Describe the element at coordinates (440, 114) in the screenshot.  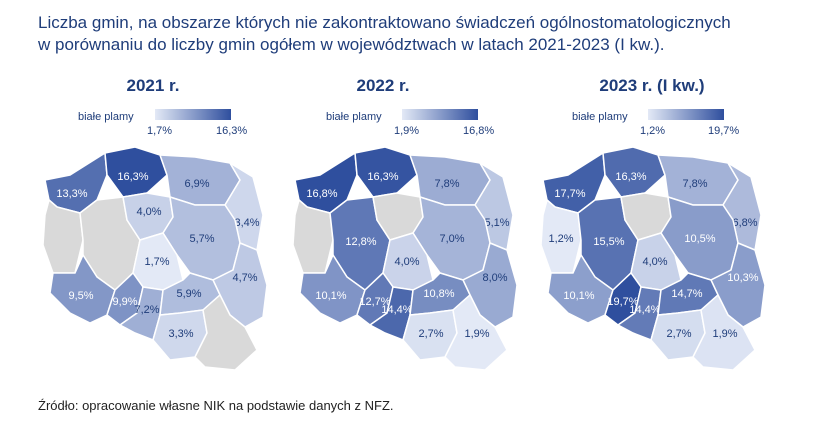
I see `panel-2022-legend-bar` at that location.